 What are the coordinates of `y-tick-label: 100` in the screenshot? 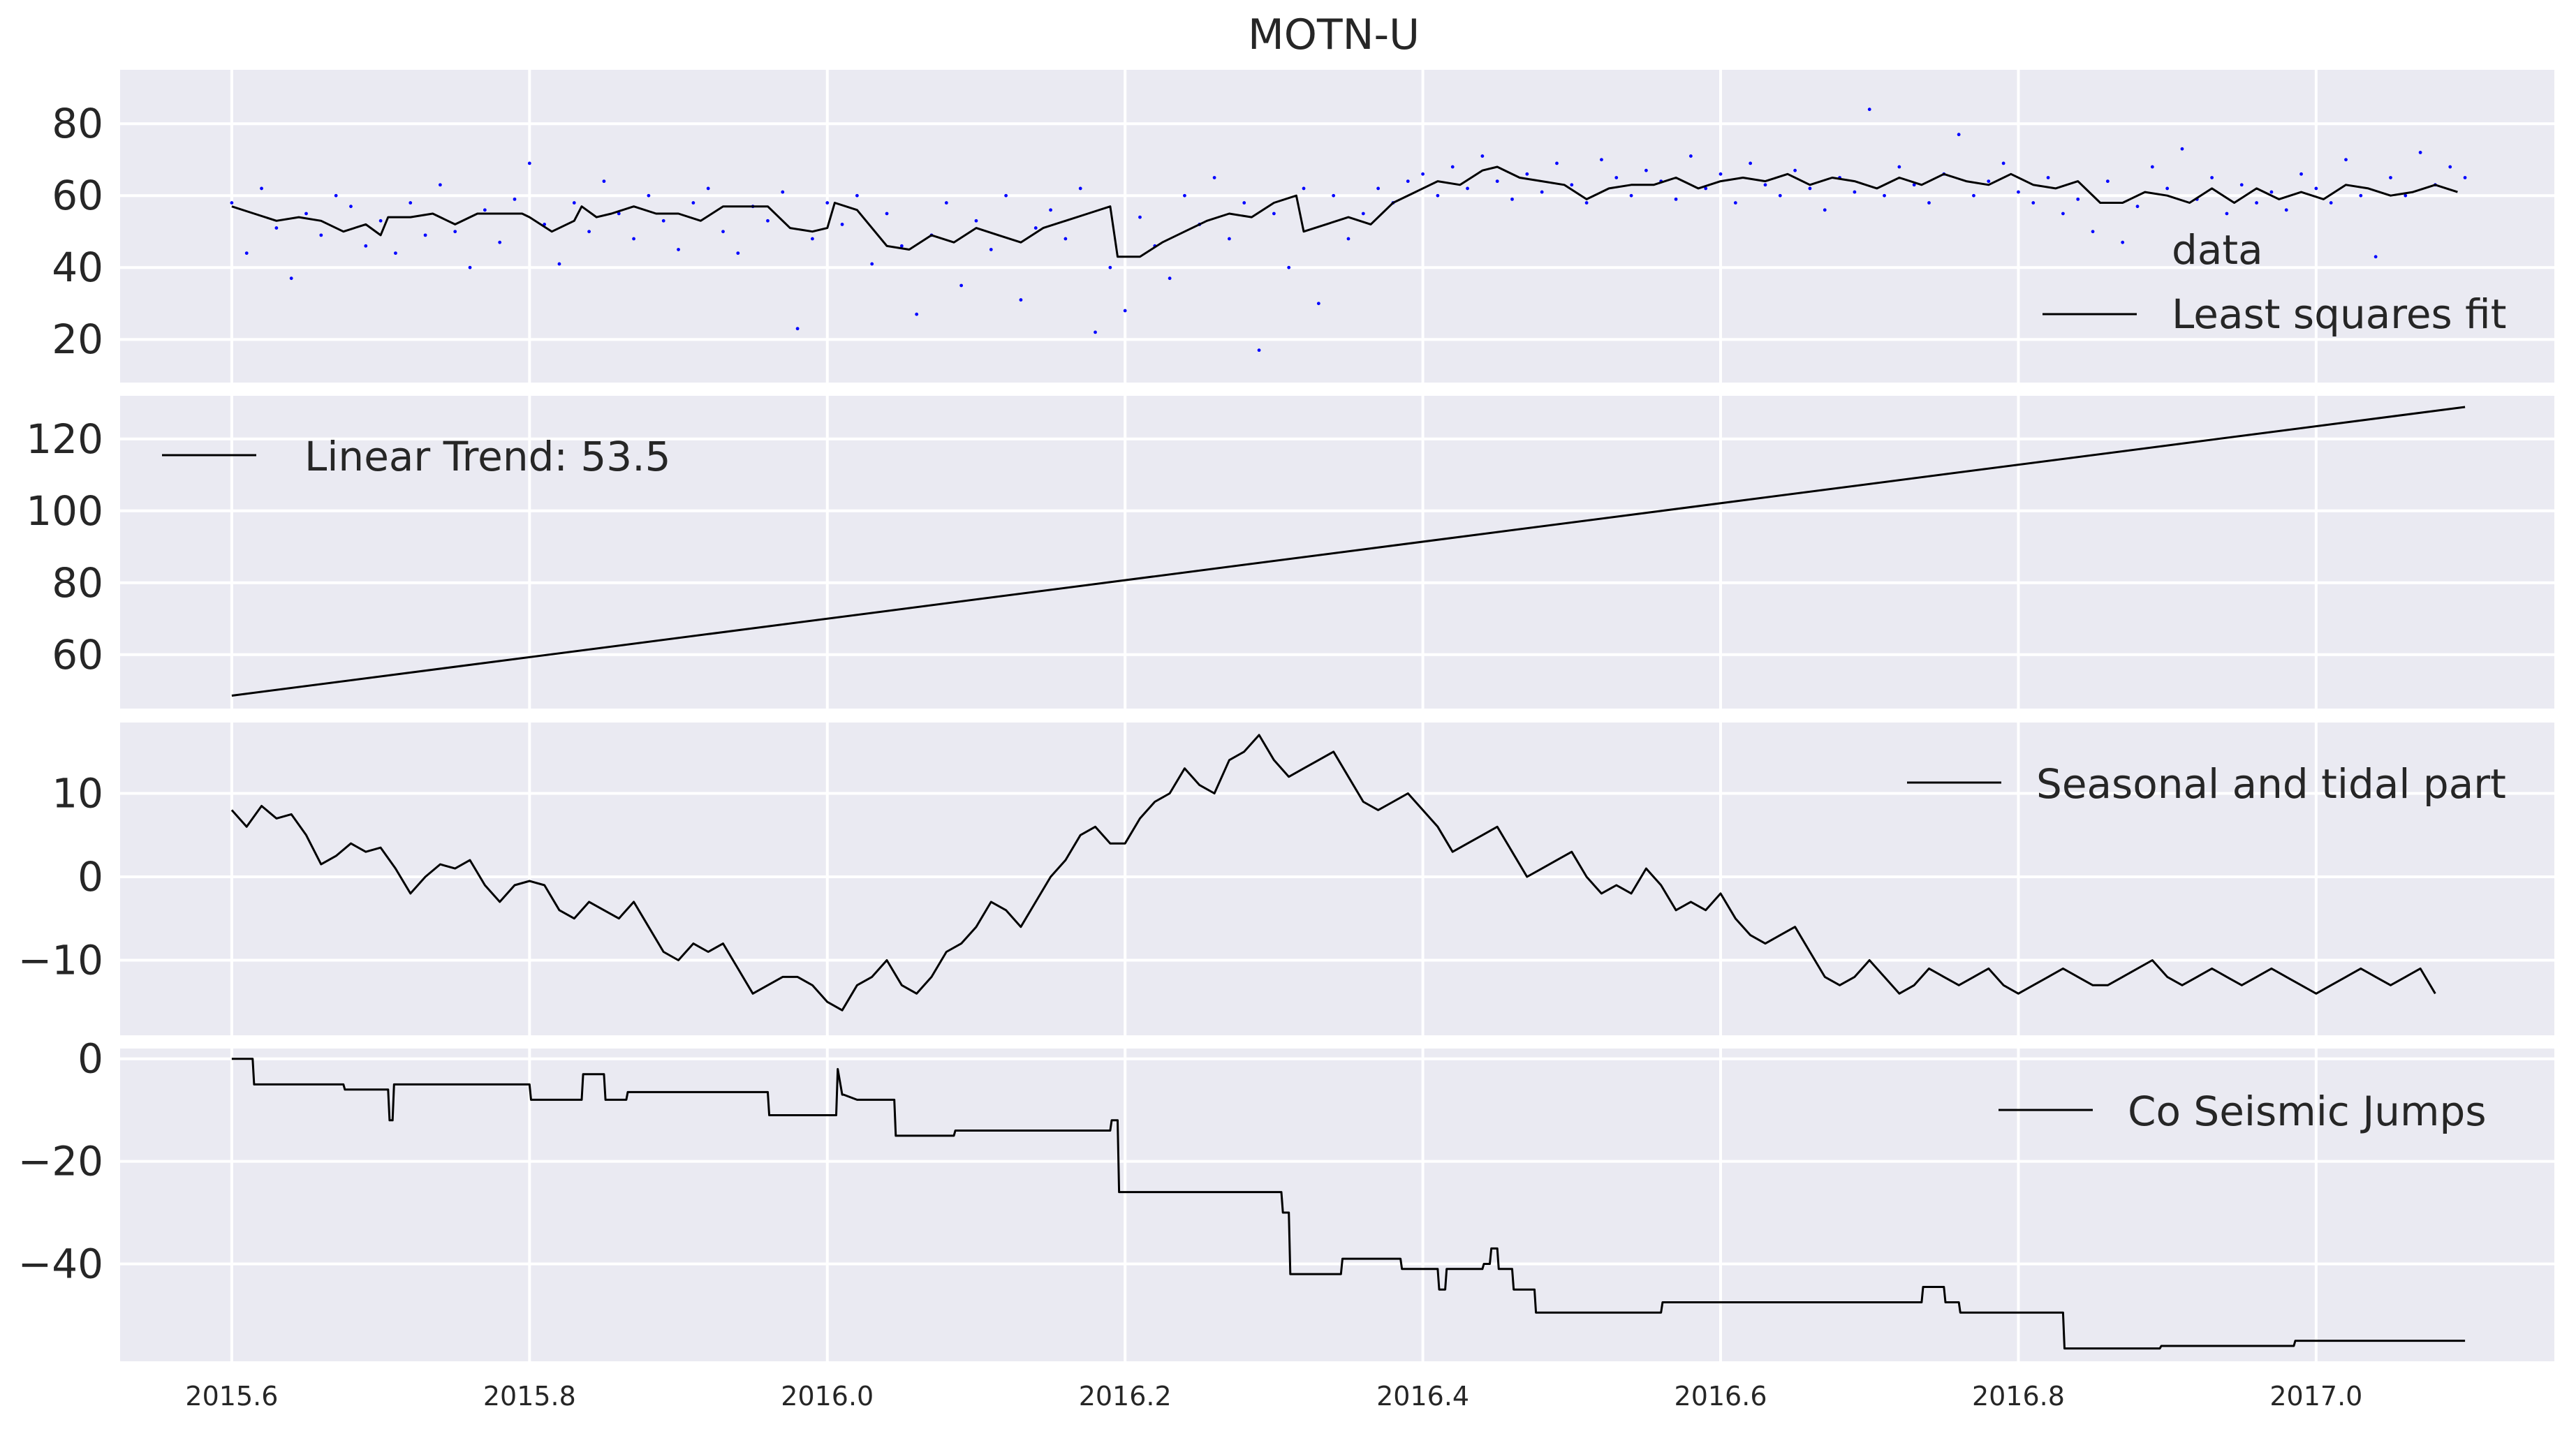 It's located at (64, 511).